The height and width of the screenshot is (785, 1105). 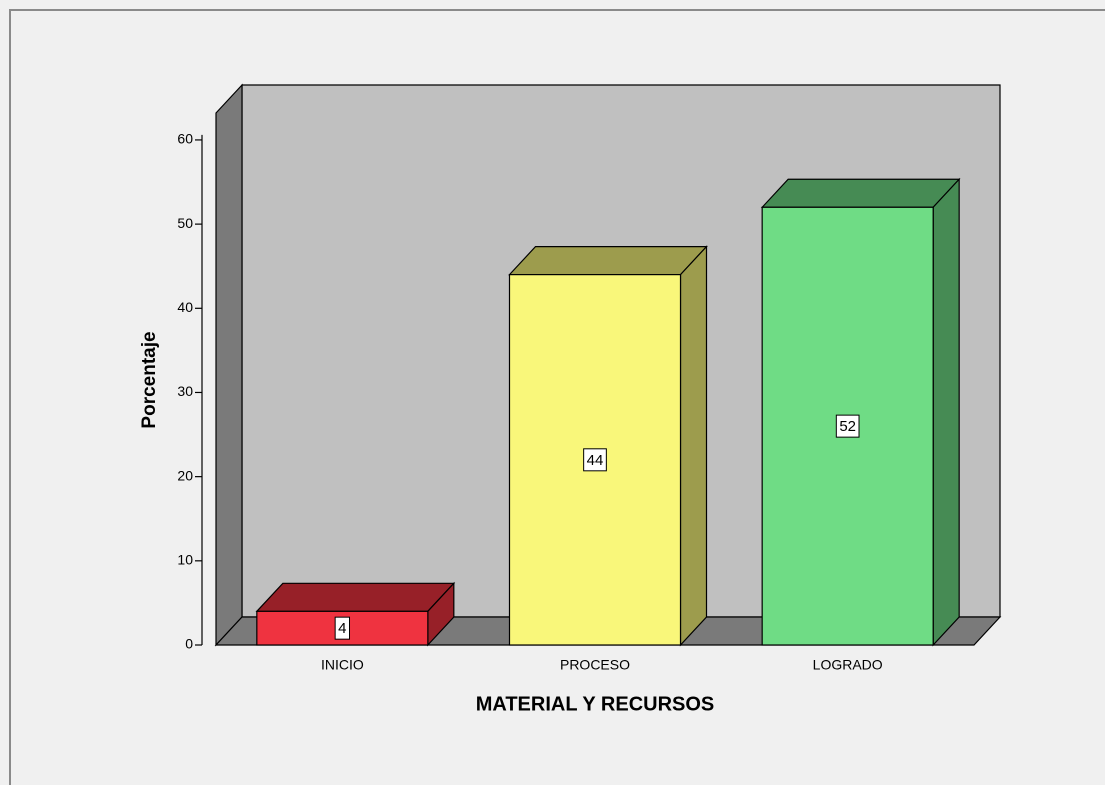 I want to click on data-label: 4, so click(x=342, y=628).